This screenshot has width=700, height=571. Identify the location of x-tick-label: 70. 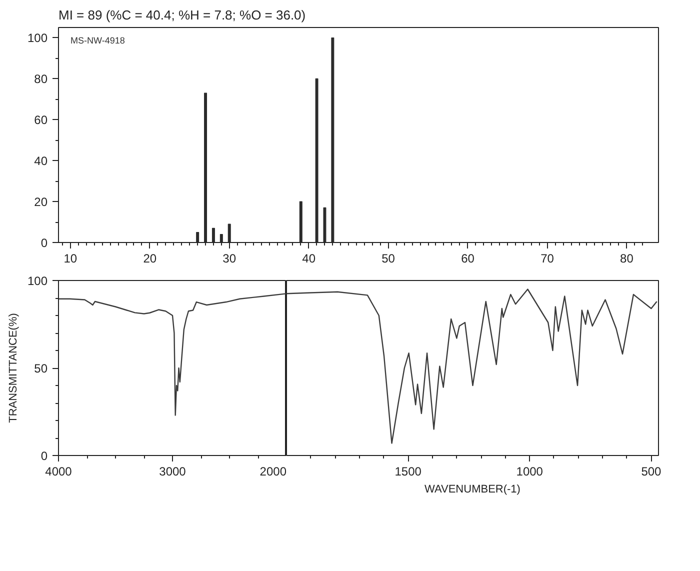
(547, 259).